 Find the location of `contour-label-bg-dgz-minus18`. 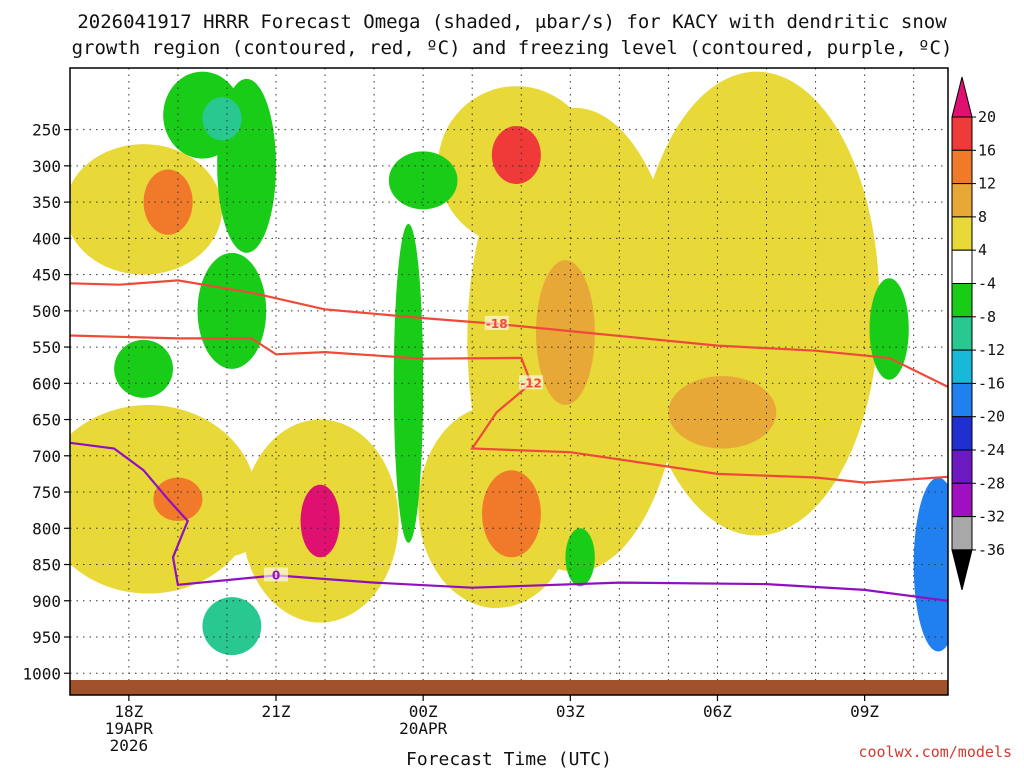

contour-label-bg-dgz-minus18 is located at coordinates (496, 322).